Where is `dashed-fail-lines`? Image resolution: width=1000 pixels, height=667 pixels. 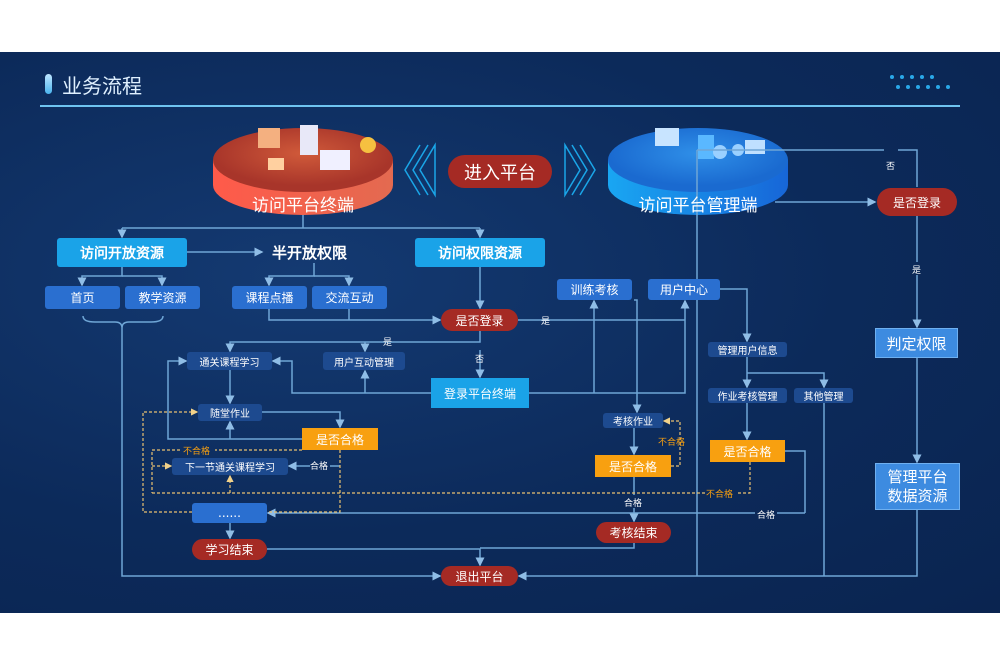
dashed-fail-lines is located at coordinates (446, 460).